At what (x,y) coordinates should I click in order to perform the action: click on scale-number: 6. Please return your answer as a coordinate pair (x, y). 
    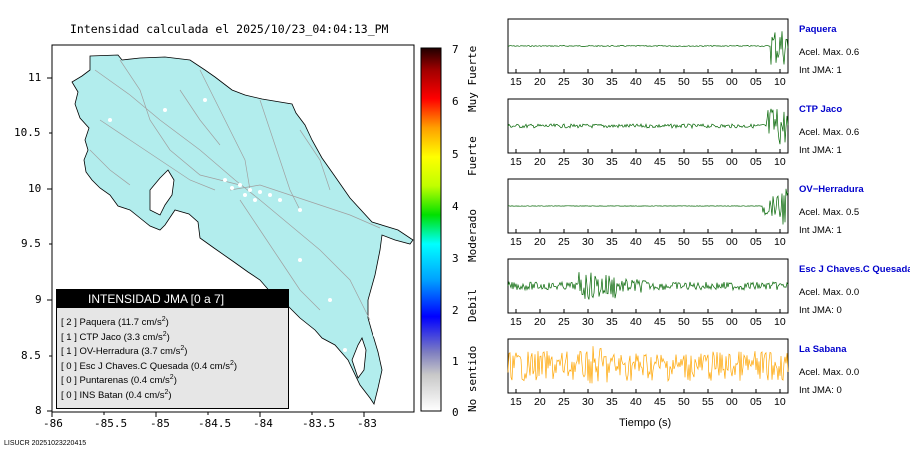
    Looking at the image, I should click on (455, 101).